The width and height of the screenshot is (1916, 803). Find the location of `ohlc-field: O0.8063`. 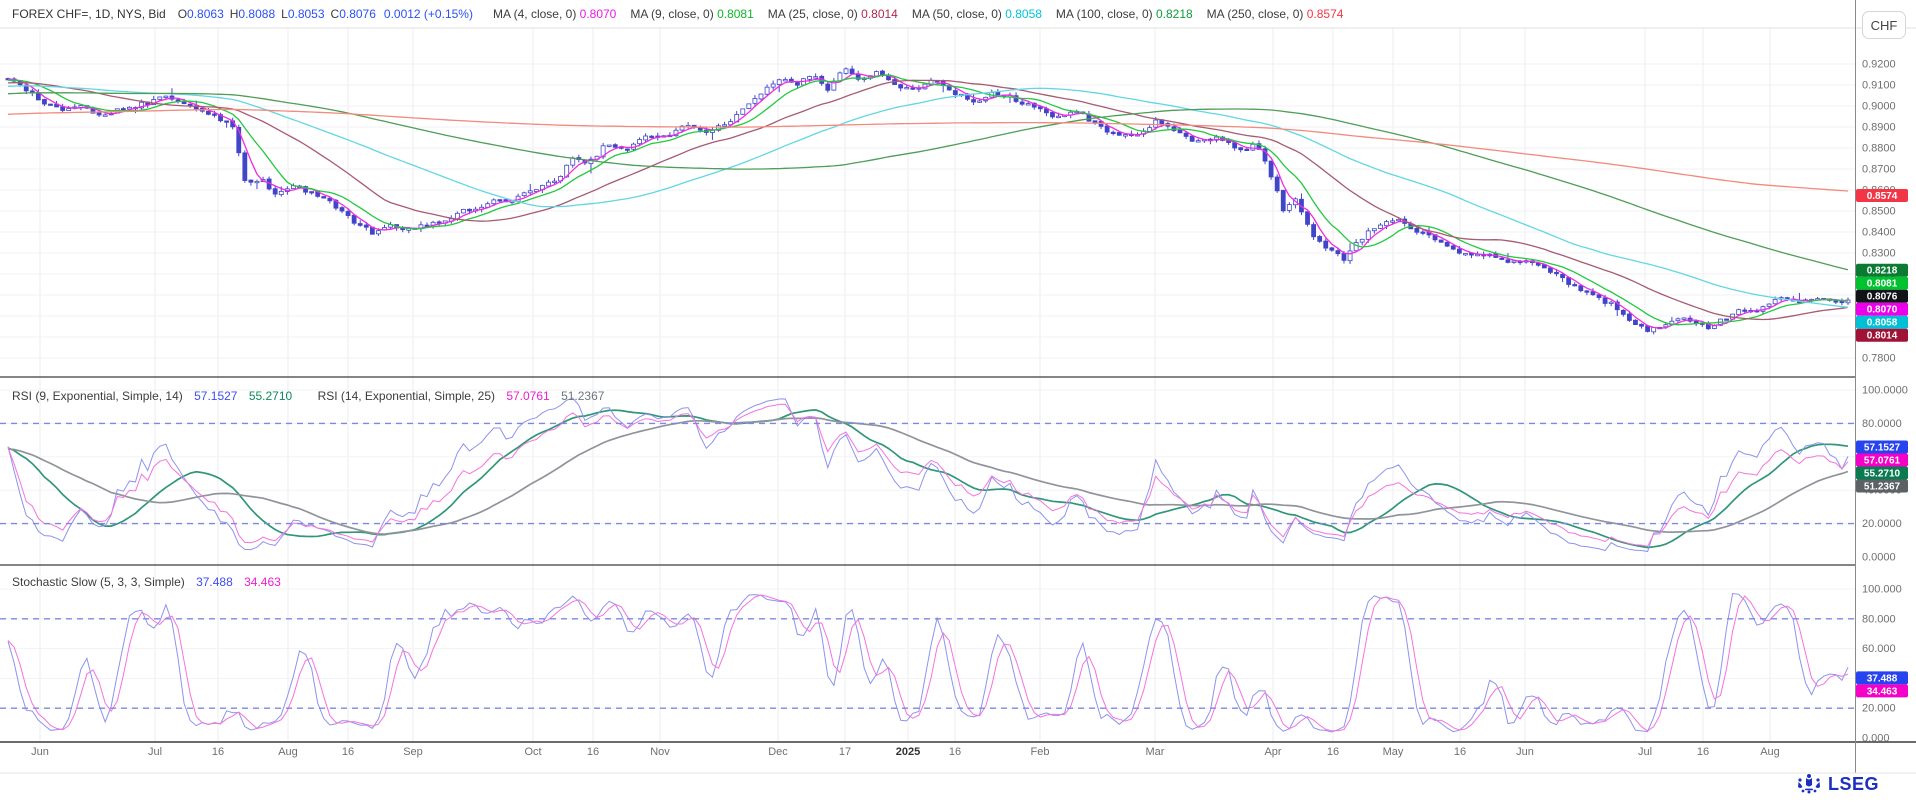

ohlc-field: O0.8063 is located at coordinates (200, 14).